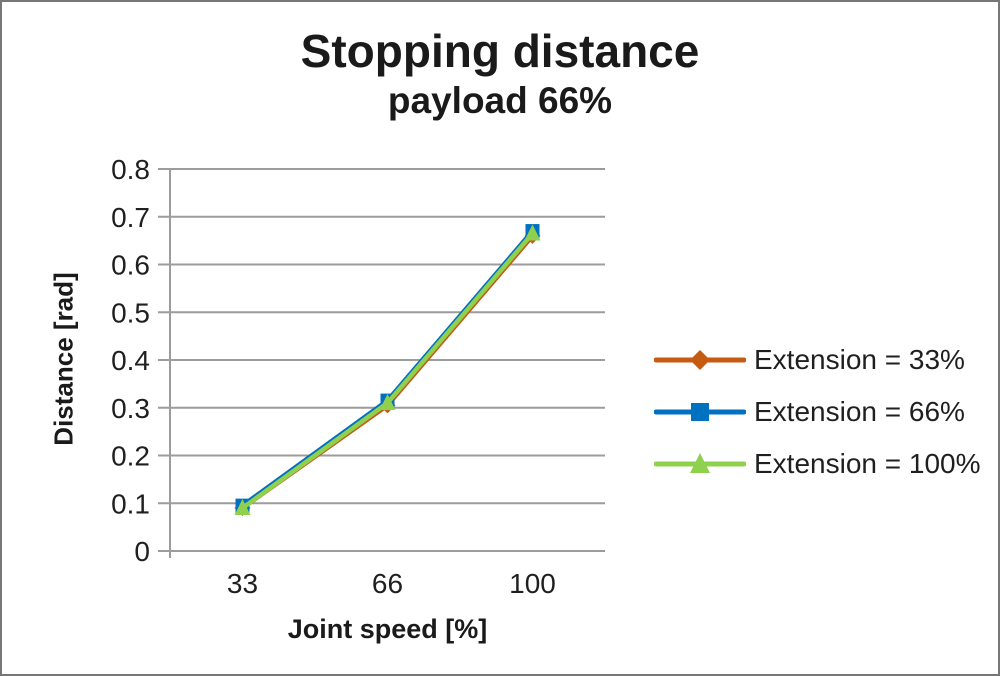 The height and width of the screenshot is (676, 1000). Describe the element at coordinates (130, 265) in the screenshot. I see `y-tick-label: 0.6` at that location.